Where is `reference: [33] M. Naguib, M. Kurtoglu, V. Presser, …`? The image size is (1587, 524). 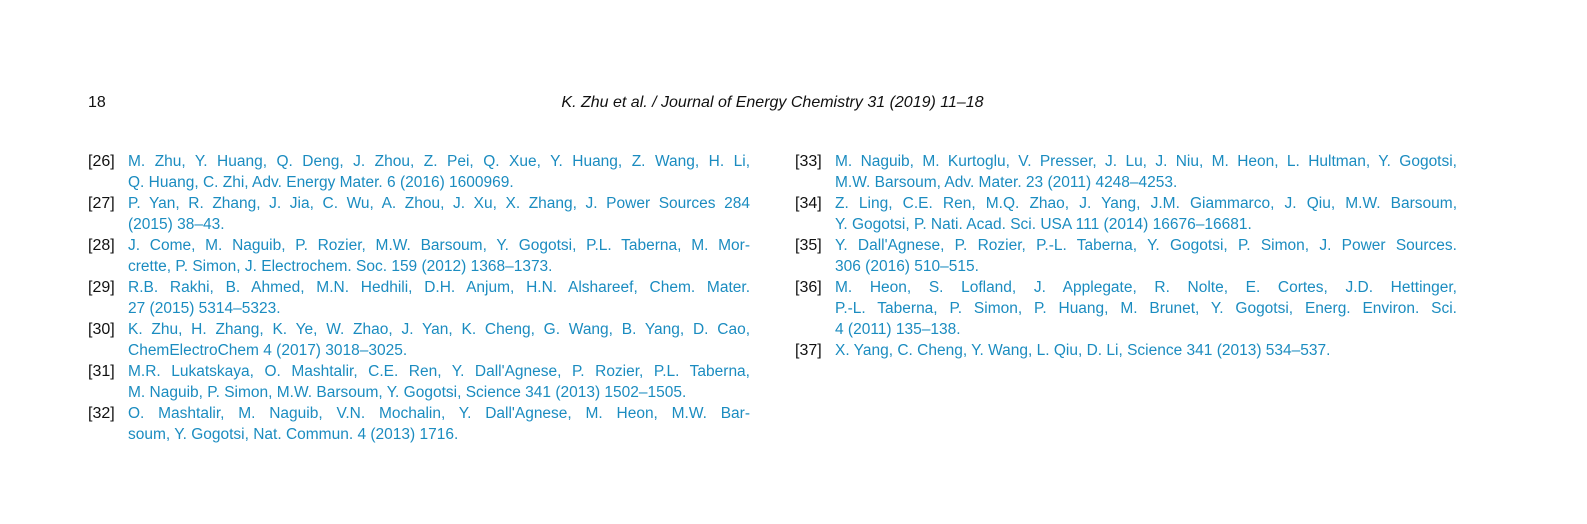 reference: [33] M. Naguib, M. Kurtoglu, V. Presser, … is located at coordinates (1126, 172).